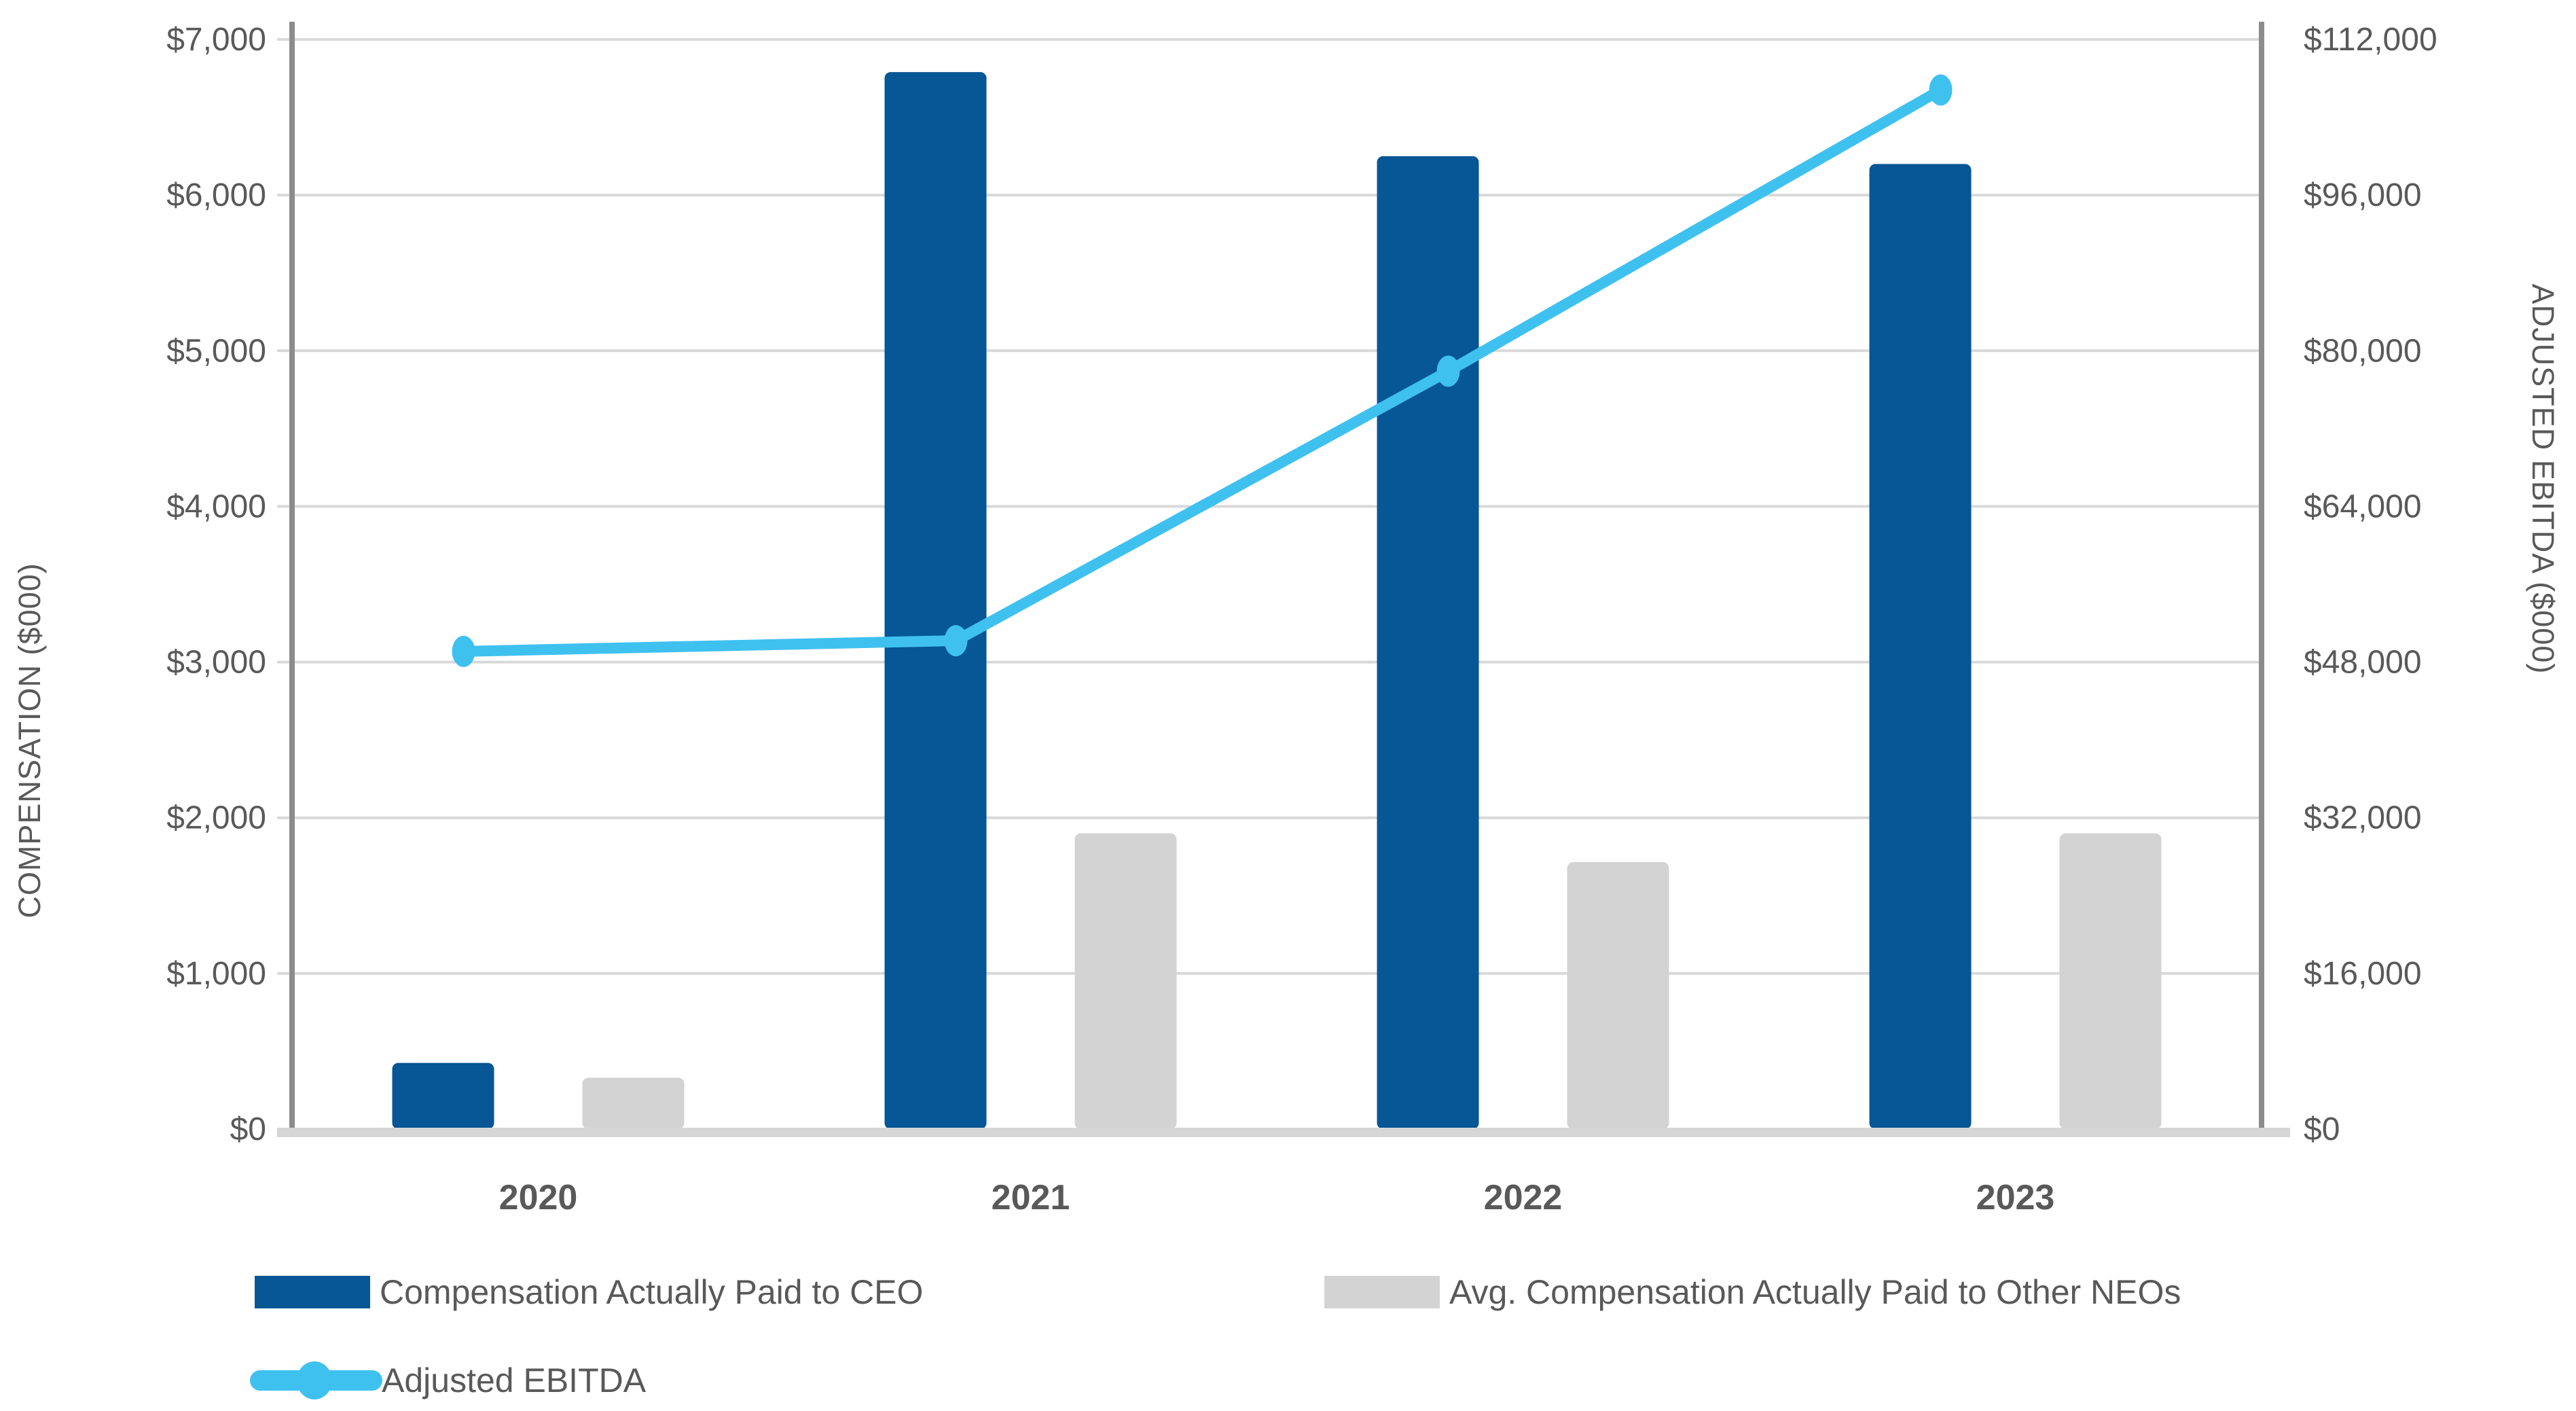 This screenshot has width=2576, height=1411. What do you see at coordinates (2543, 479) in the screenshot?
I see `right-axis-title: ADJUSTED EBITDA ($000)` at bounding box center [2543, 479].